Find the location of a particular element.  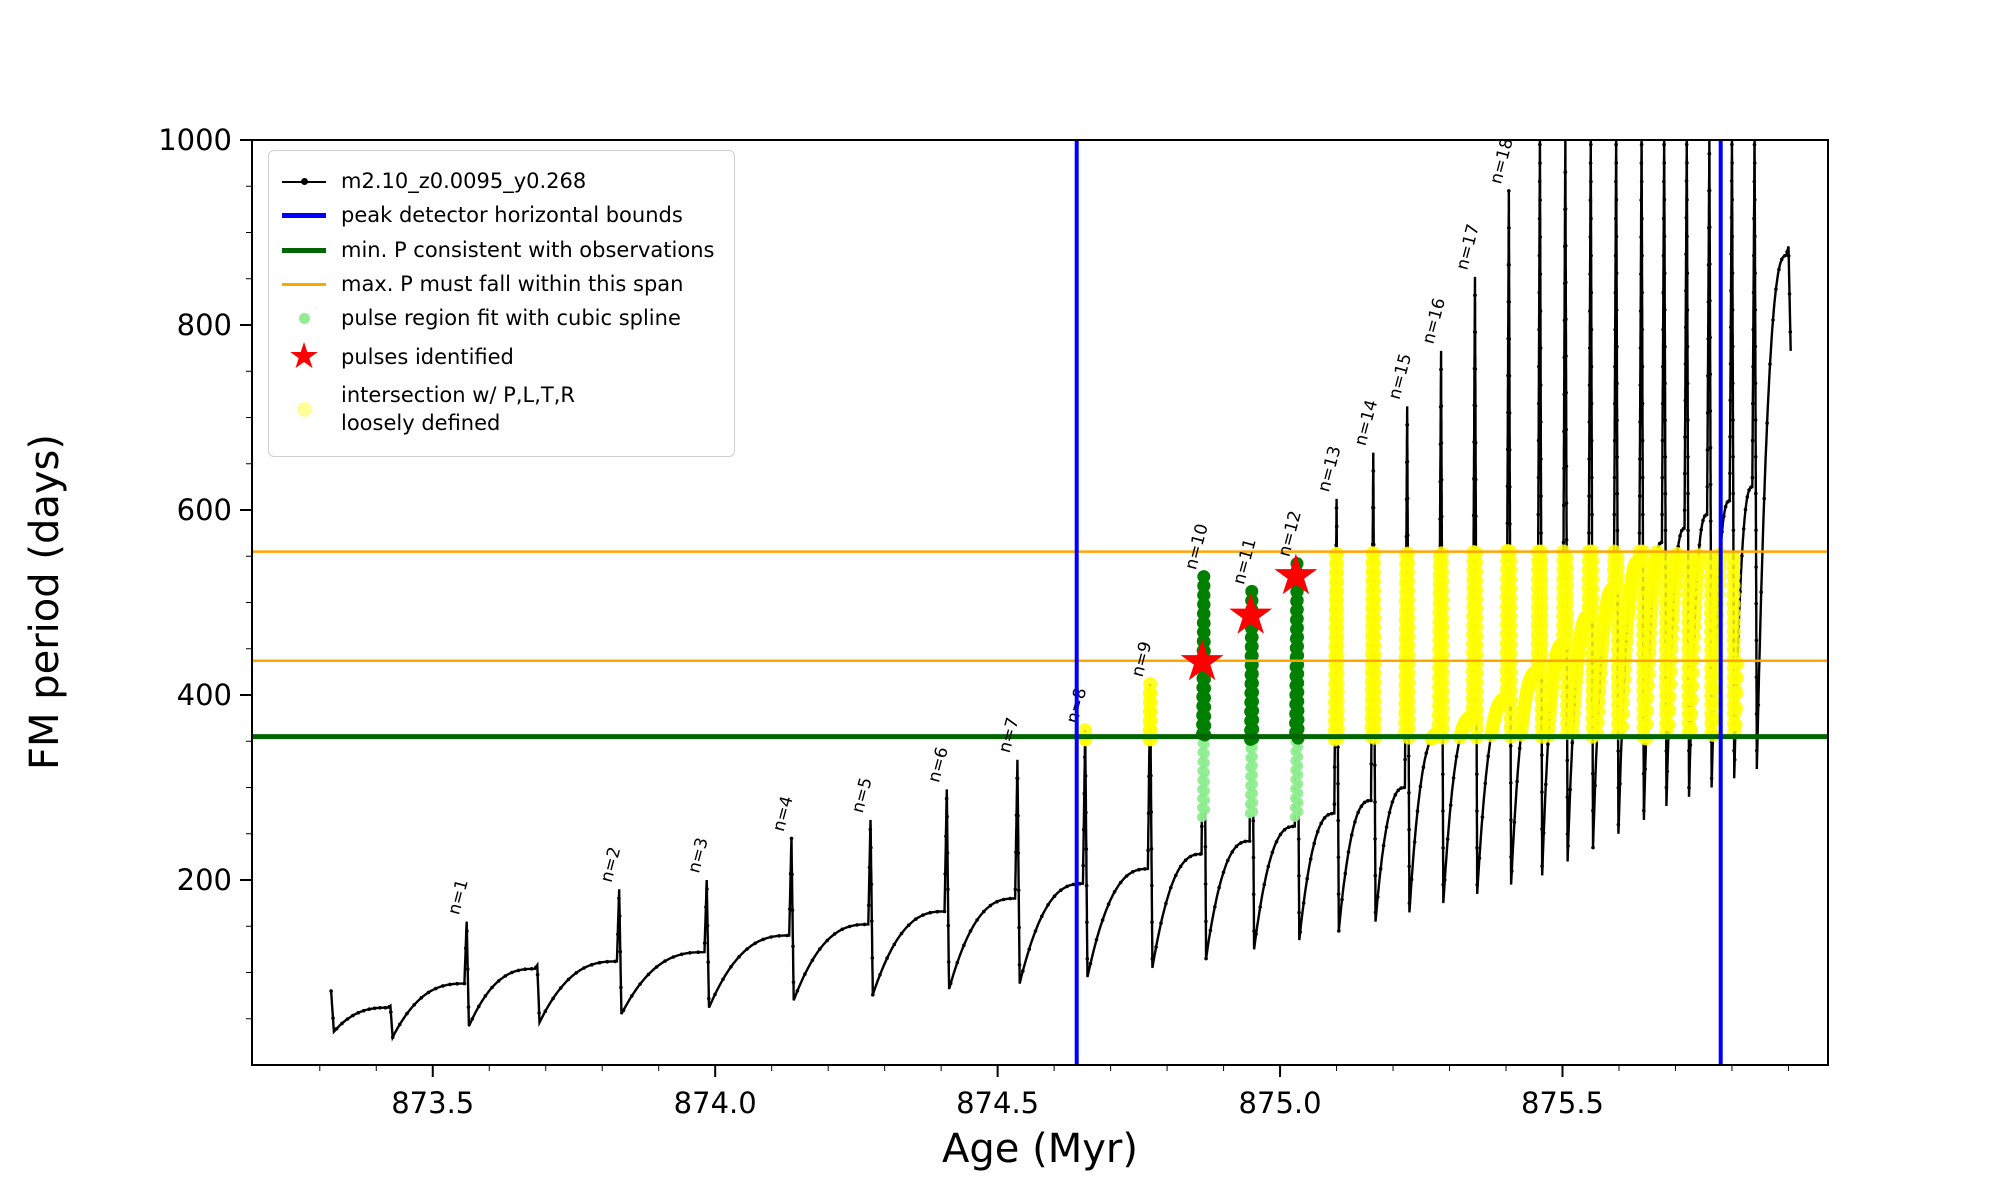

y-tick-label: 600 is located at coordinates (204, 510).